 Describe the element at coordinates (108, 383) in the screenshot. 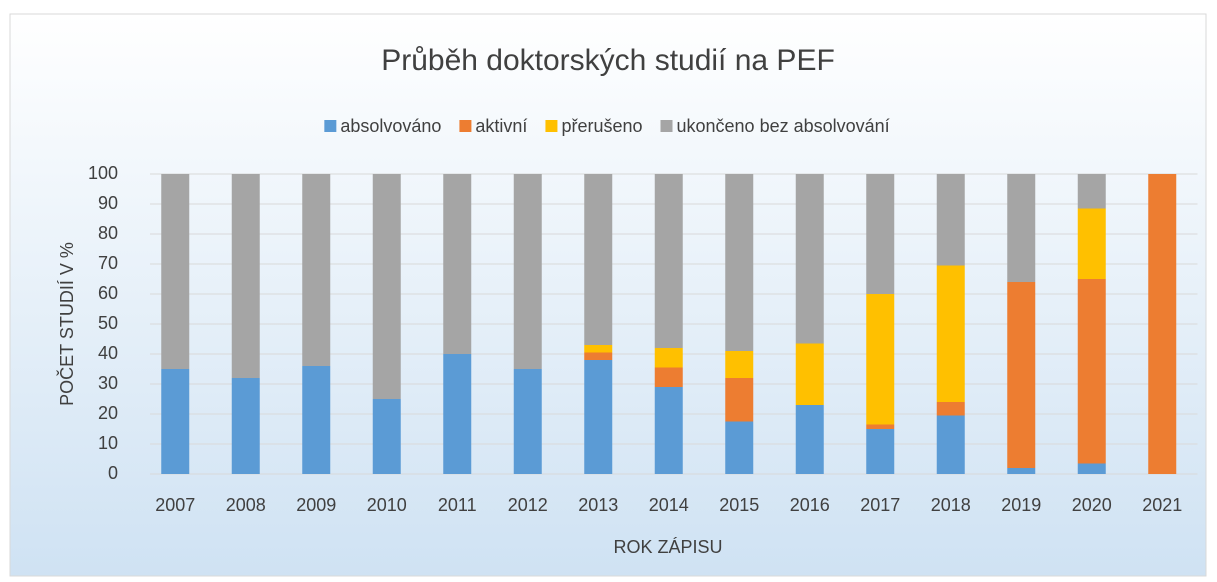

I see `y-tick-label: 30` at that location.